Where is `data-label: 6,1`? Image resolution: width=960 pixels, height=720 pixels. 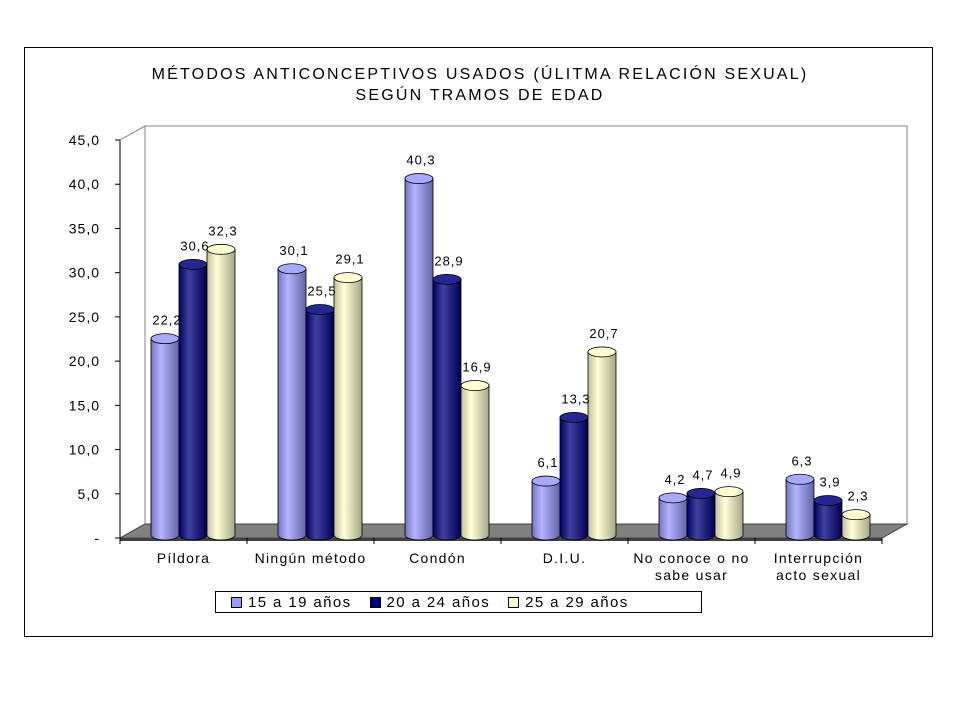
data-label: 6,1 is located at coordinates (547, 462).